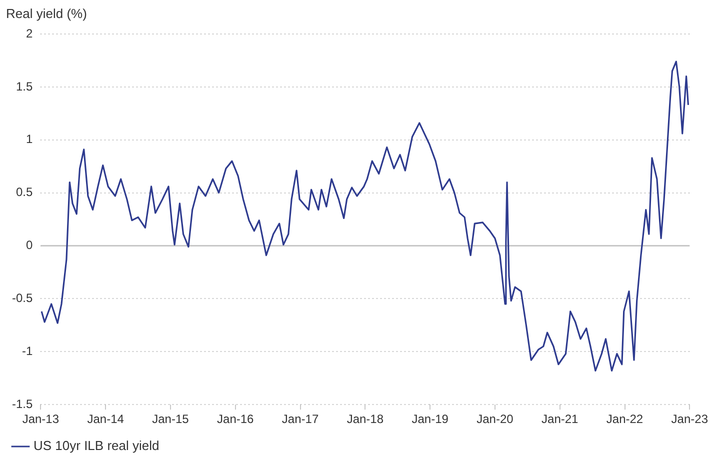 Image resolution: width=711 pixels, height=463 pixels. What do you see at coordinates (300, 419) in the screenshot?
I see `x-tick-label: Jan-17` at bounding box center [300, 419].